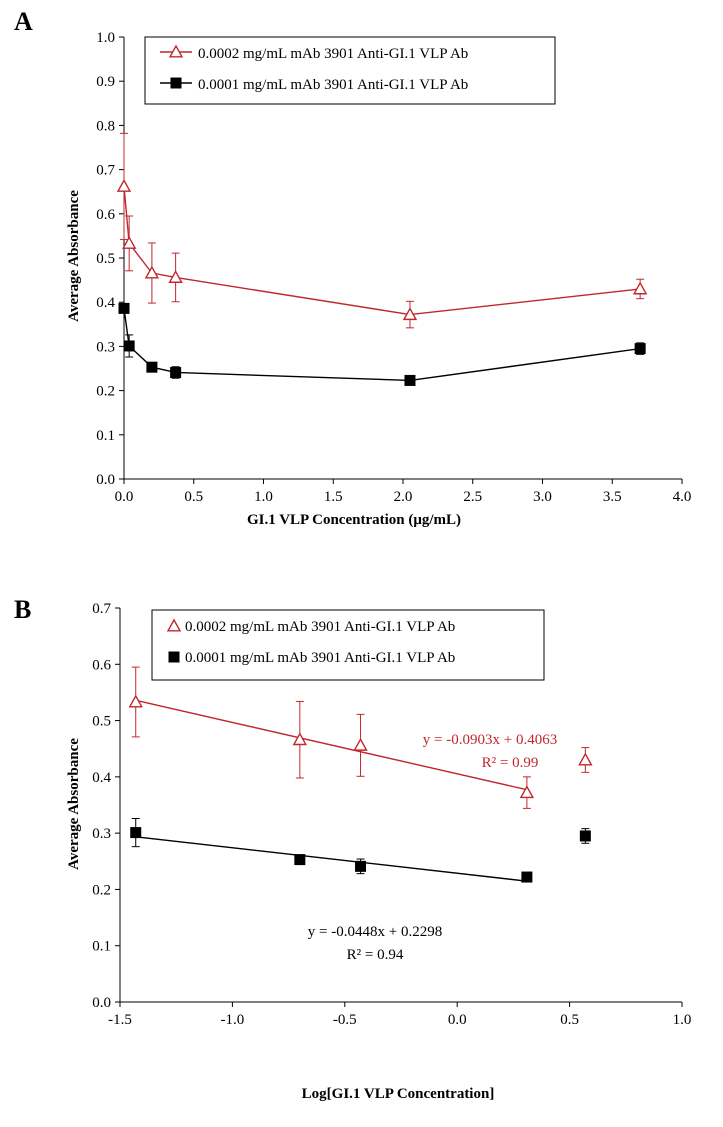 The image size is (723, 1127). What do you see at coordinates (333, 54) in the screenshot?
I see `panel-a-legend-label-1: 0.0002 mg/mL mAb 3901 Anti-GI.1 VLP Ab` at bounding box center [333, 54].